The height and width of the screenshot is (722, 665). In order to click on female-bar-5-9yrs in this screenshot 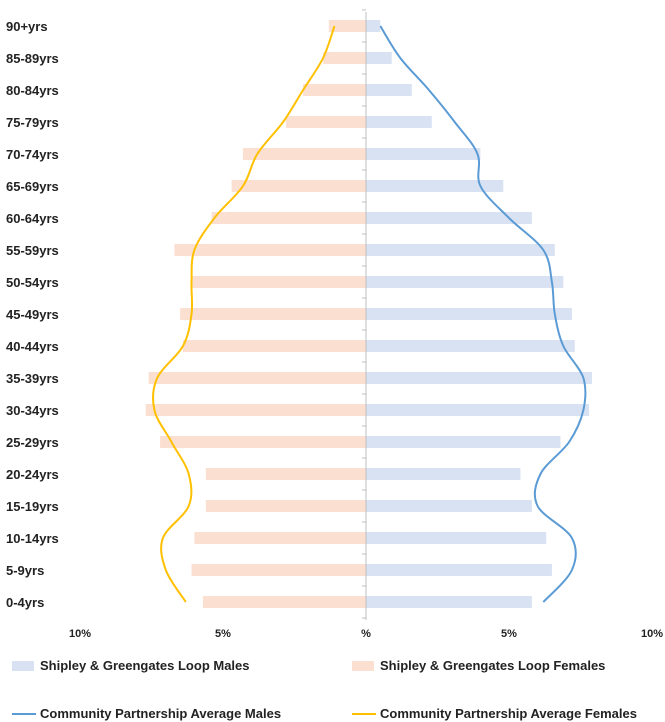, I will do `click(278, 570)`.